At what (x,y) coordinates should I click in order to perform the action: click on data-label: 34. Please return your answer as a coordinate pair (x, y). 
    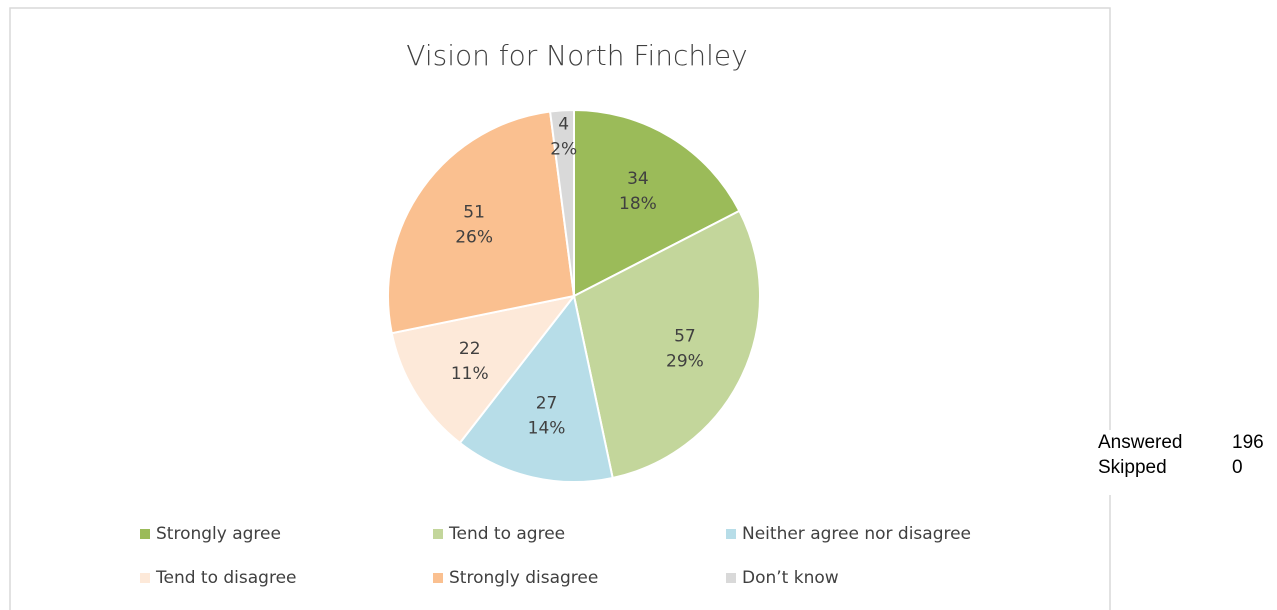
    Looking at the image, I should click on (638, 179).